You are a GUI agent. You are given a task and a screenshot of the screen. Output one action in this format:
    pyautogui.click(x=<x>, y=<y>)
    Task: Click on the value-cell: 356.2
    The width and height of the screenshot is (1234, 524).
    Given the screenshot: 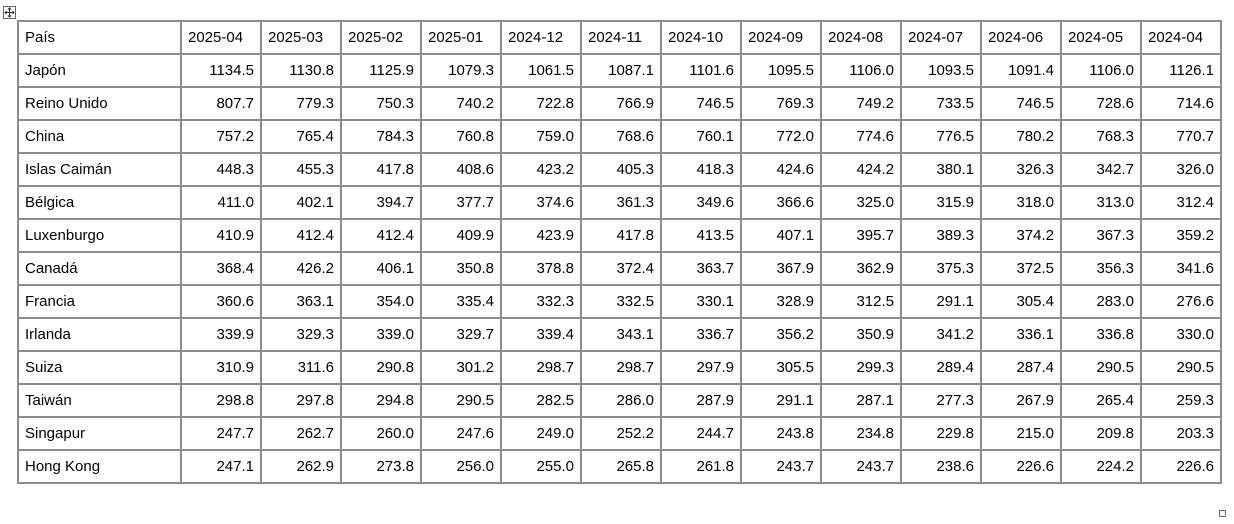 What is the action you would take?
    pyautogui.click(x=781, y=334)
    